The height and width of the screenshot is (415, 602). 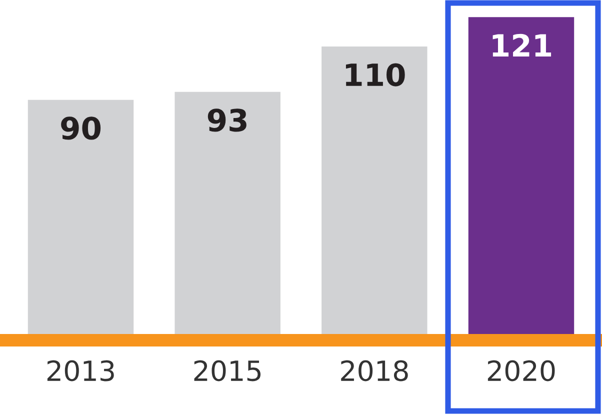 What do you see at coordinates (227, 371) in the screenshot?
I see `x-tick-label: 2015` at bounding box center [227, 371].